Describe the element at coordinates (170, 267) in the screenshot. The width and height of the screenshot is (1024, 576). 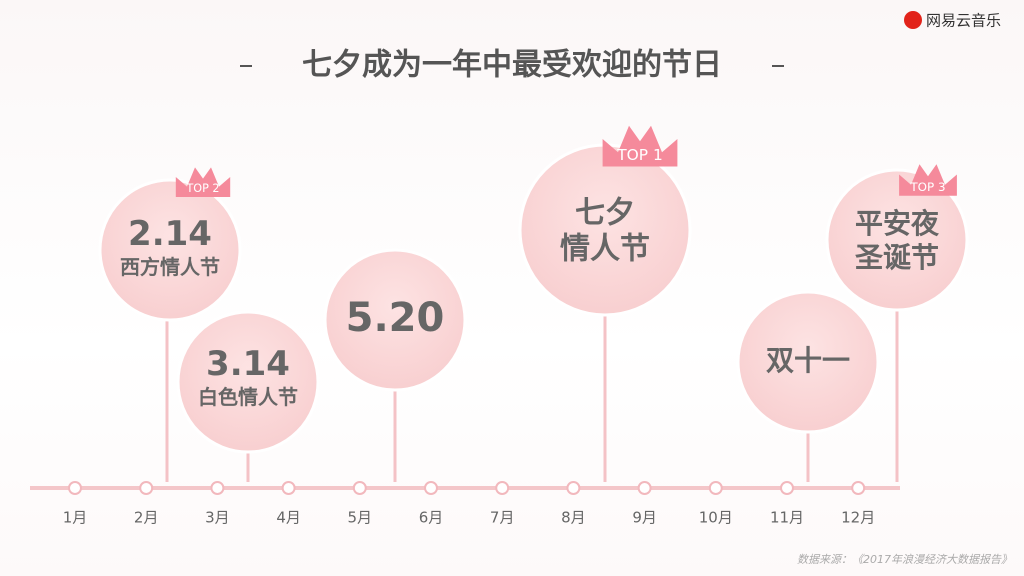
I see `bubble-text: 西方情人节` at that location.